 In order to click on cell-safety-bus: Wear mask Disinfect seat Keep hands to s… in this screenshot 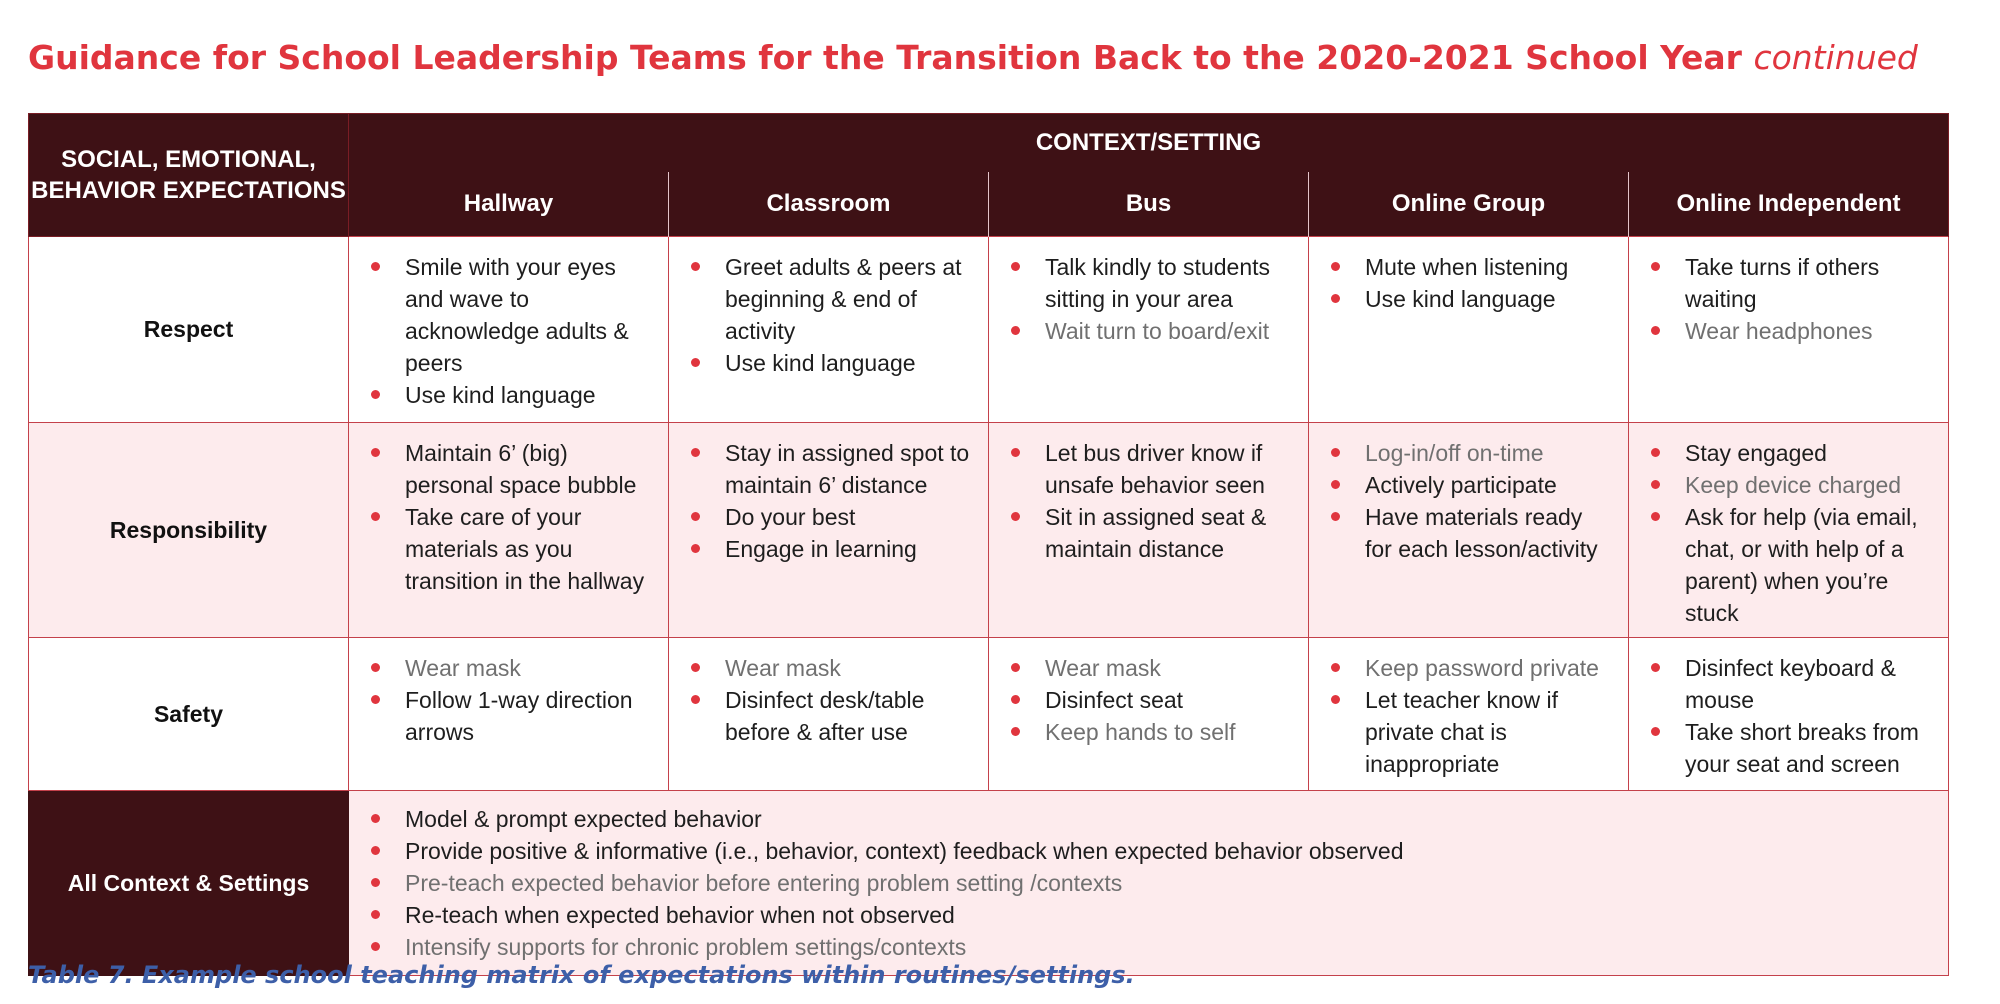, I will do `click(1148, 714)`.